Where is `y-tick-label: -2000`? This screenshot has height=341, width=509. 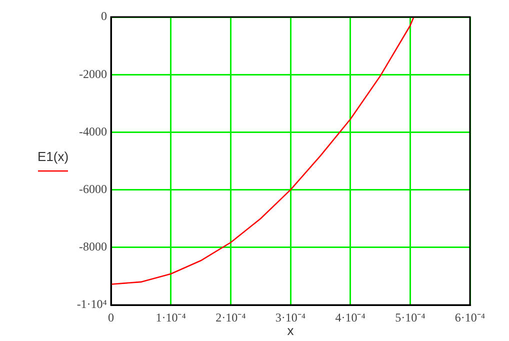 y-tick-label: -2000 is located at coordinates (93, 73).